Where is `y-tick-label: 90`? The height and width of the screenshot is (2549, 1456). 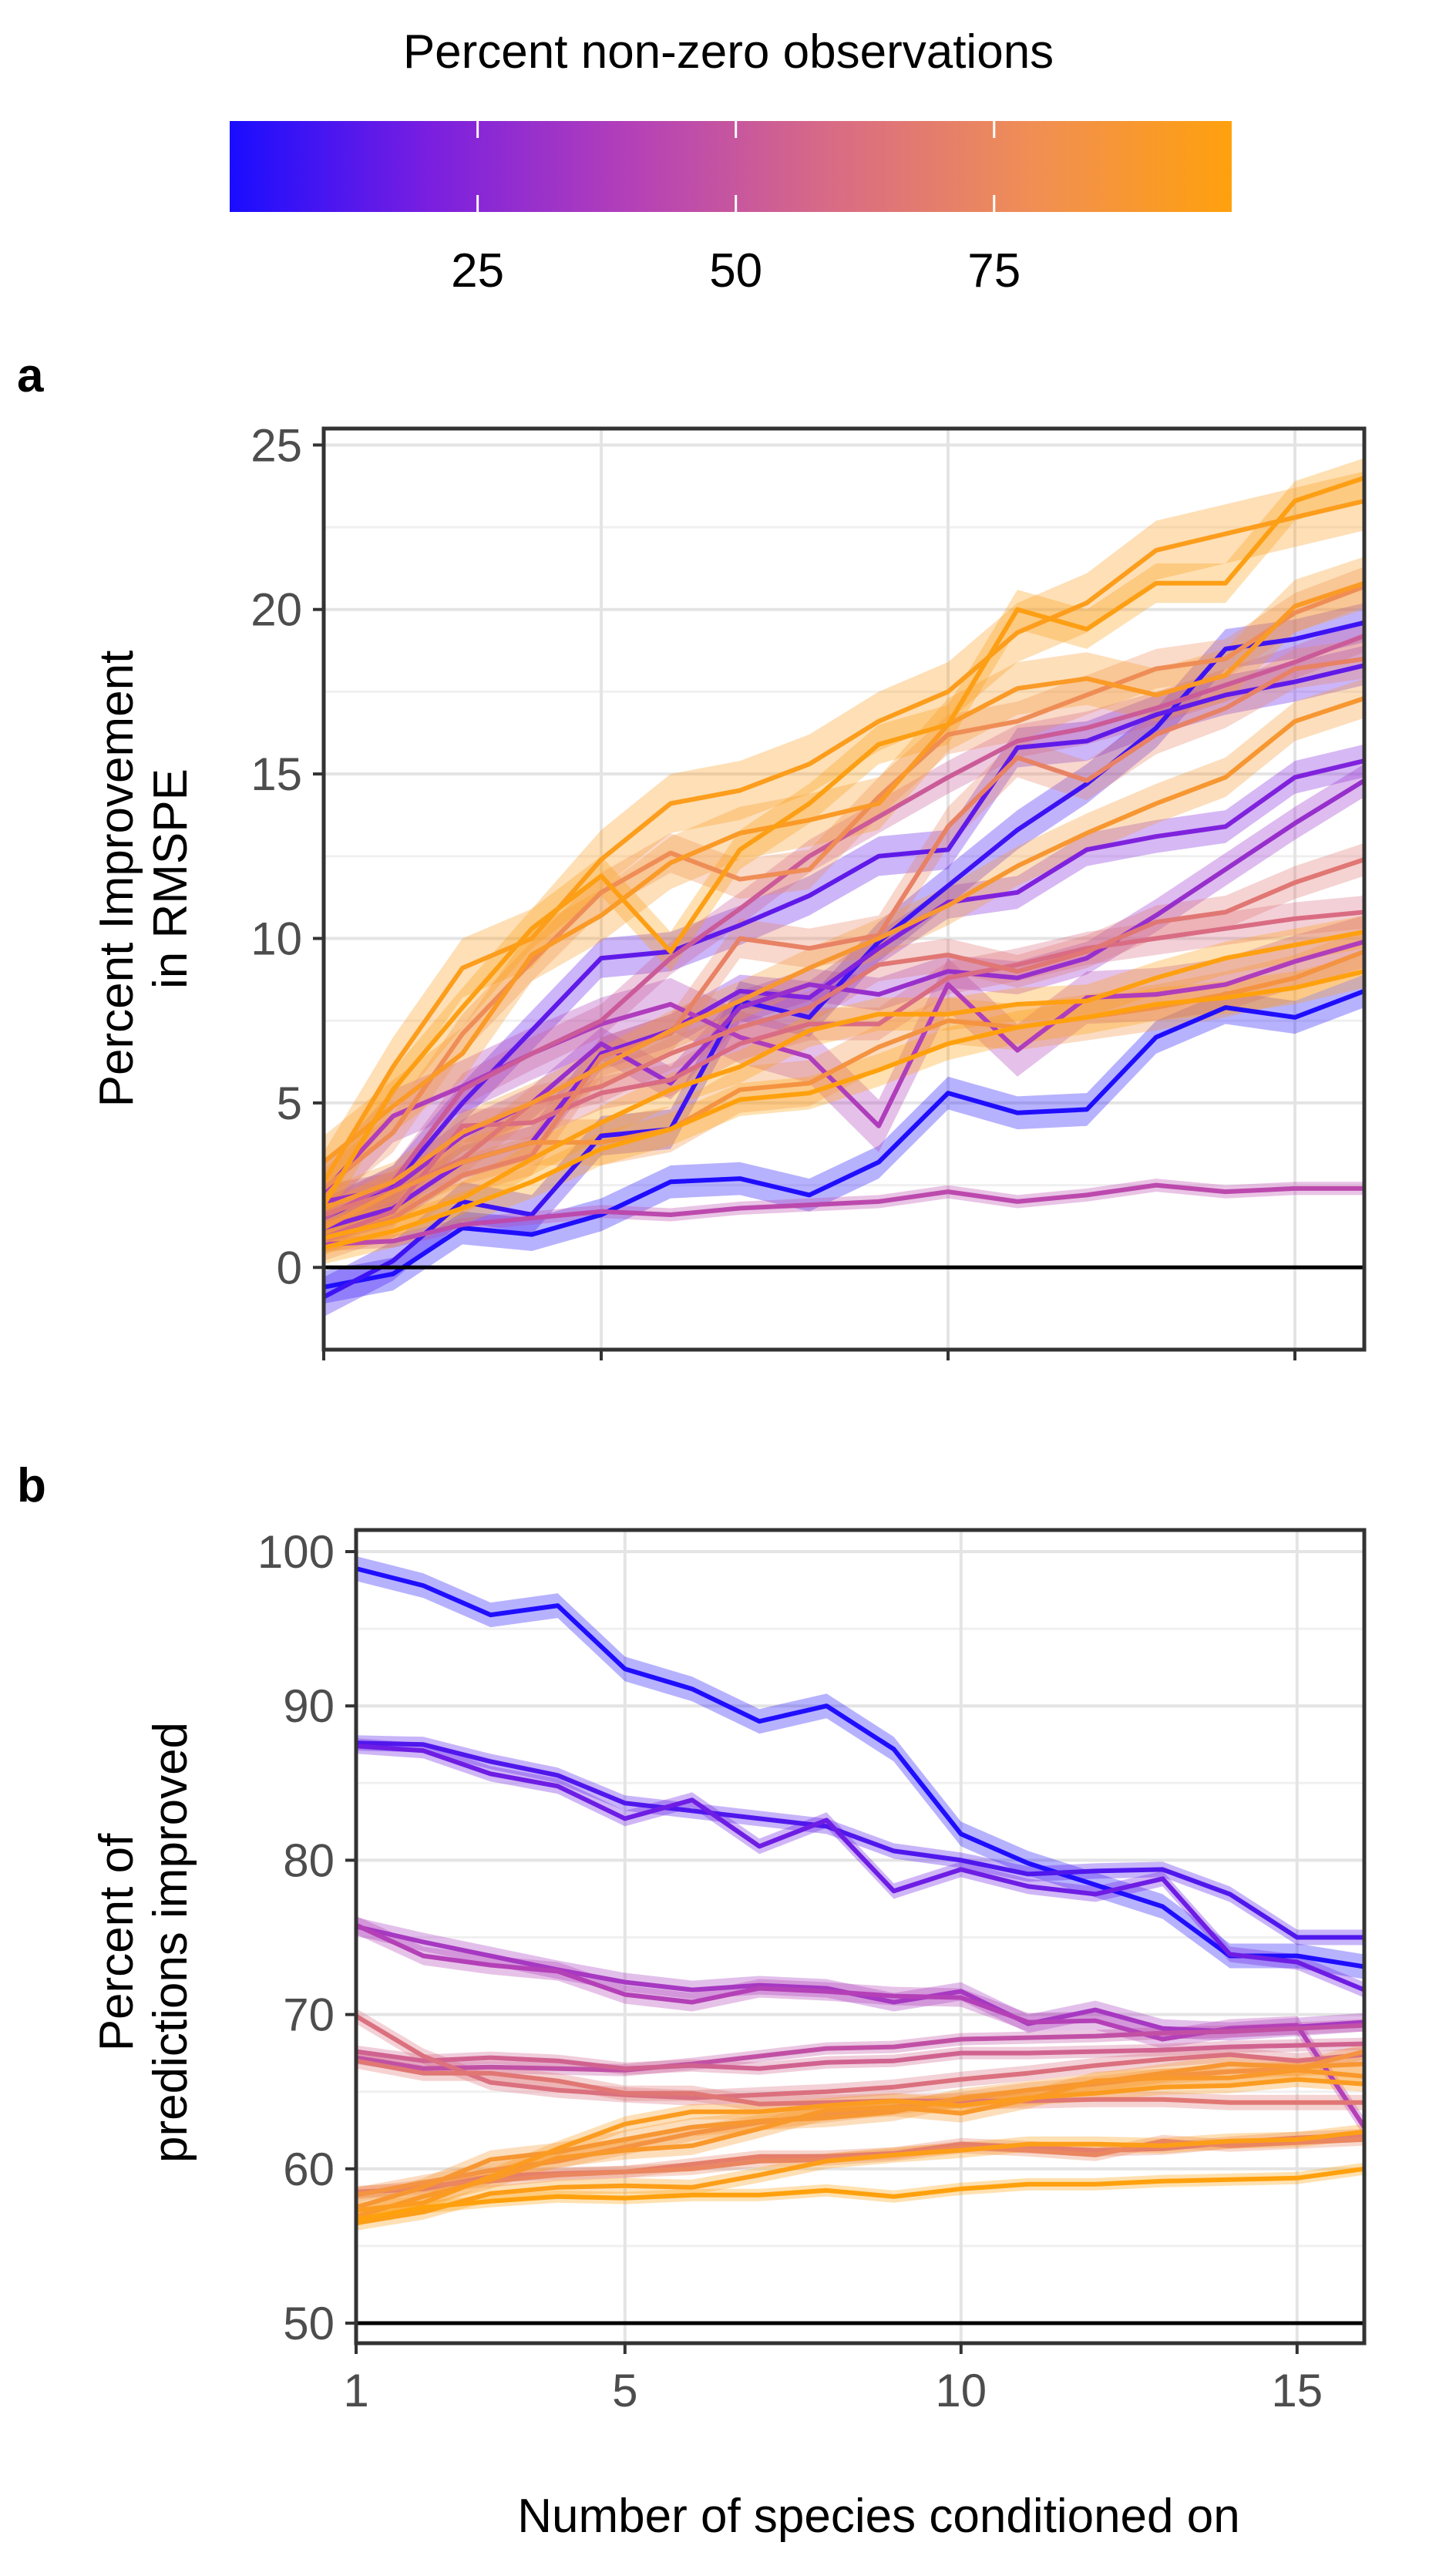 y-tick-label: 90 is located at coordinates (309, 1706).